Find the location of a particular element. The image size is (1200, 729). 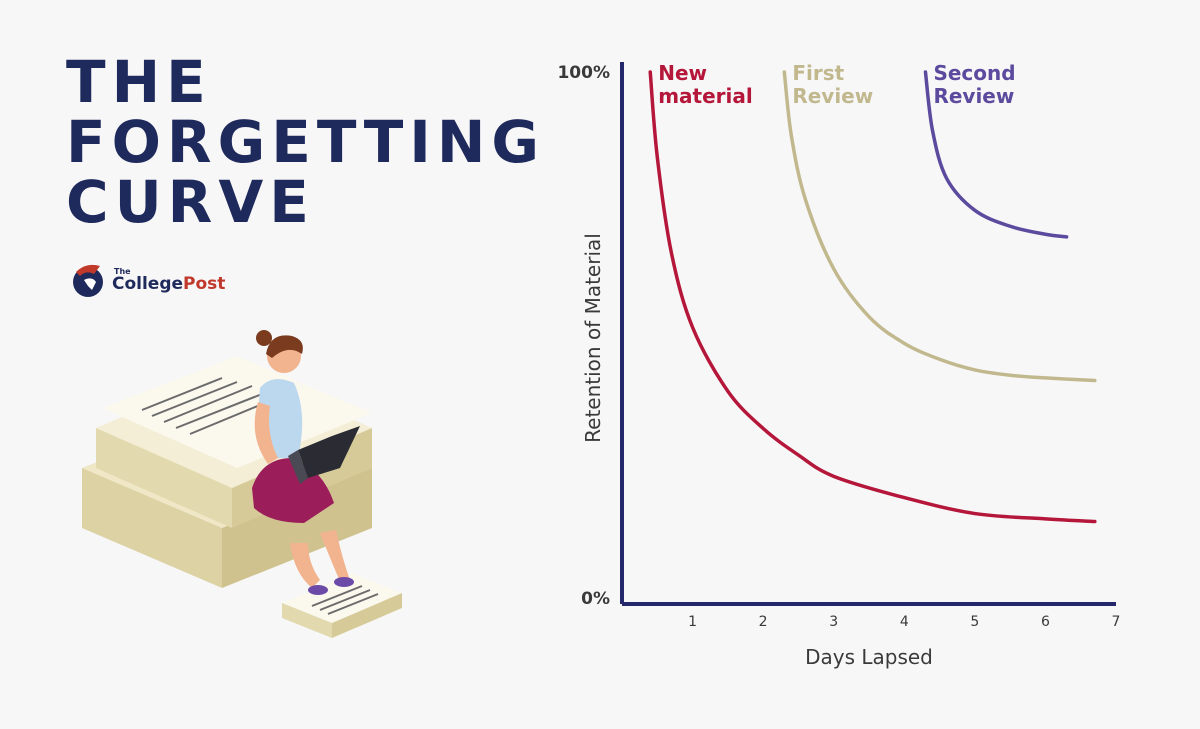

series-label-first-review: Review is located at coordinates (832, 96).